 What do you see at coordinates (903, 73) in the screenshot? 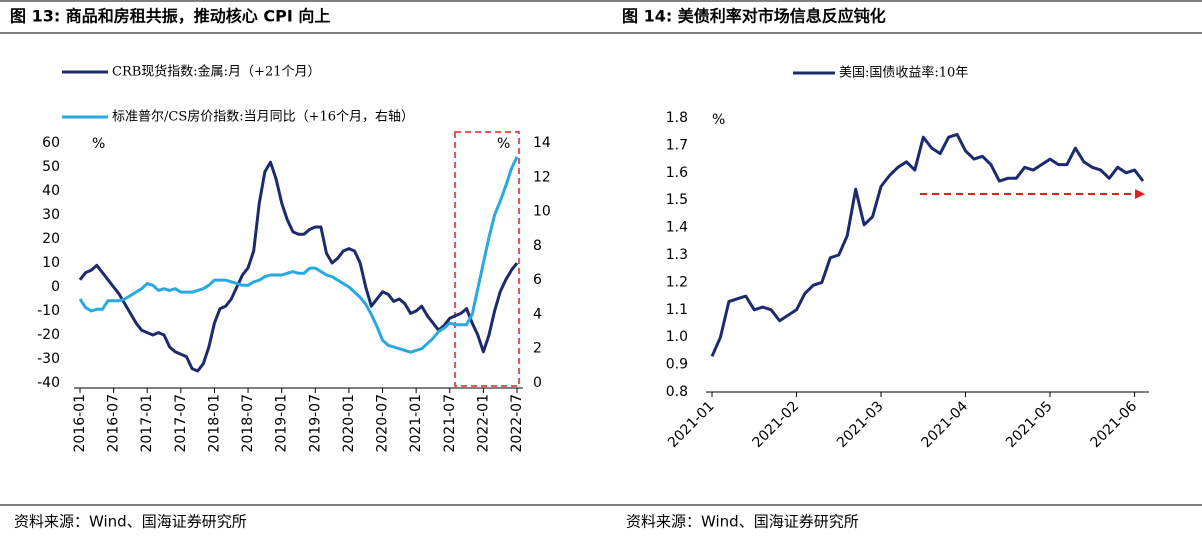
I see `legend-label: 美国:国债收益率:10年` at bounding box center [903, 73].